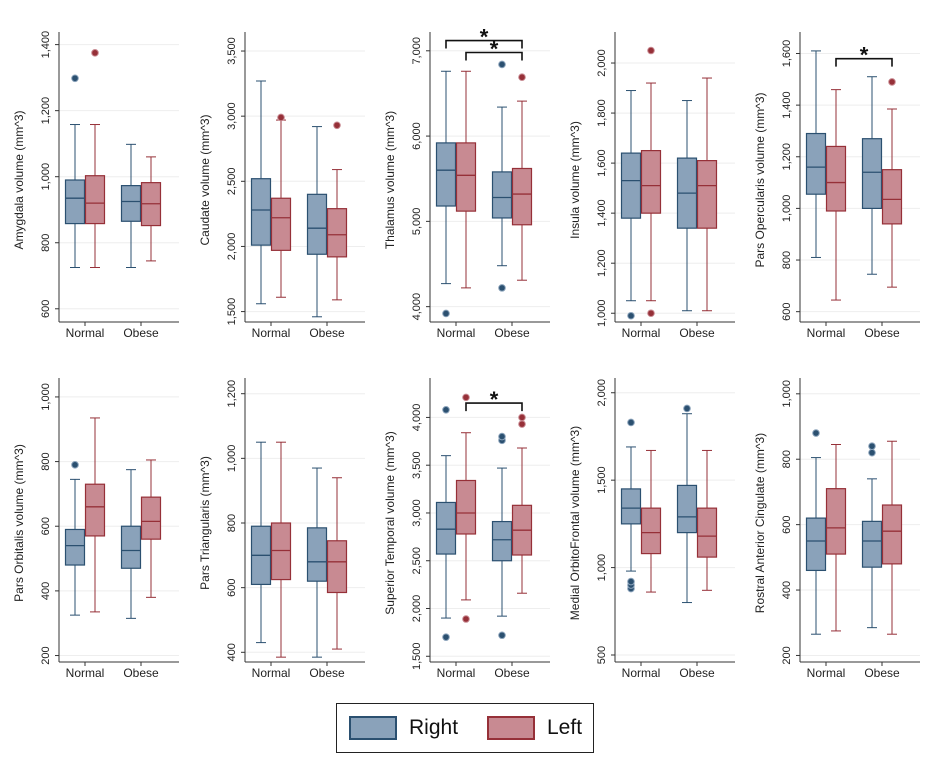  Describe the element at coordinates (787, 105) in the screenshot. I see `y-tick-label: 1,400` at that location.